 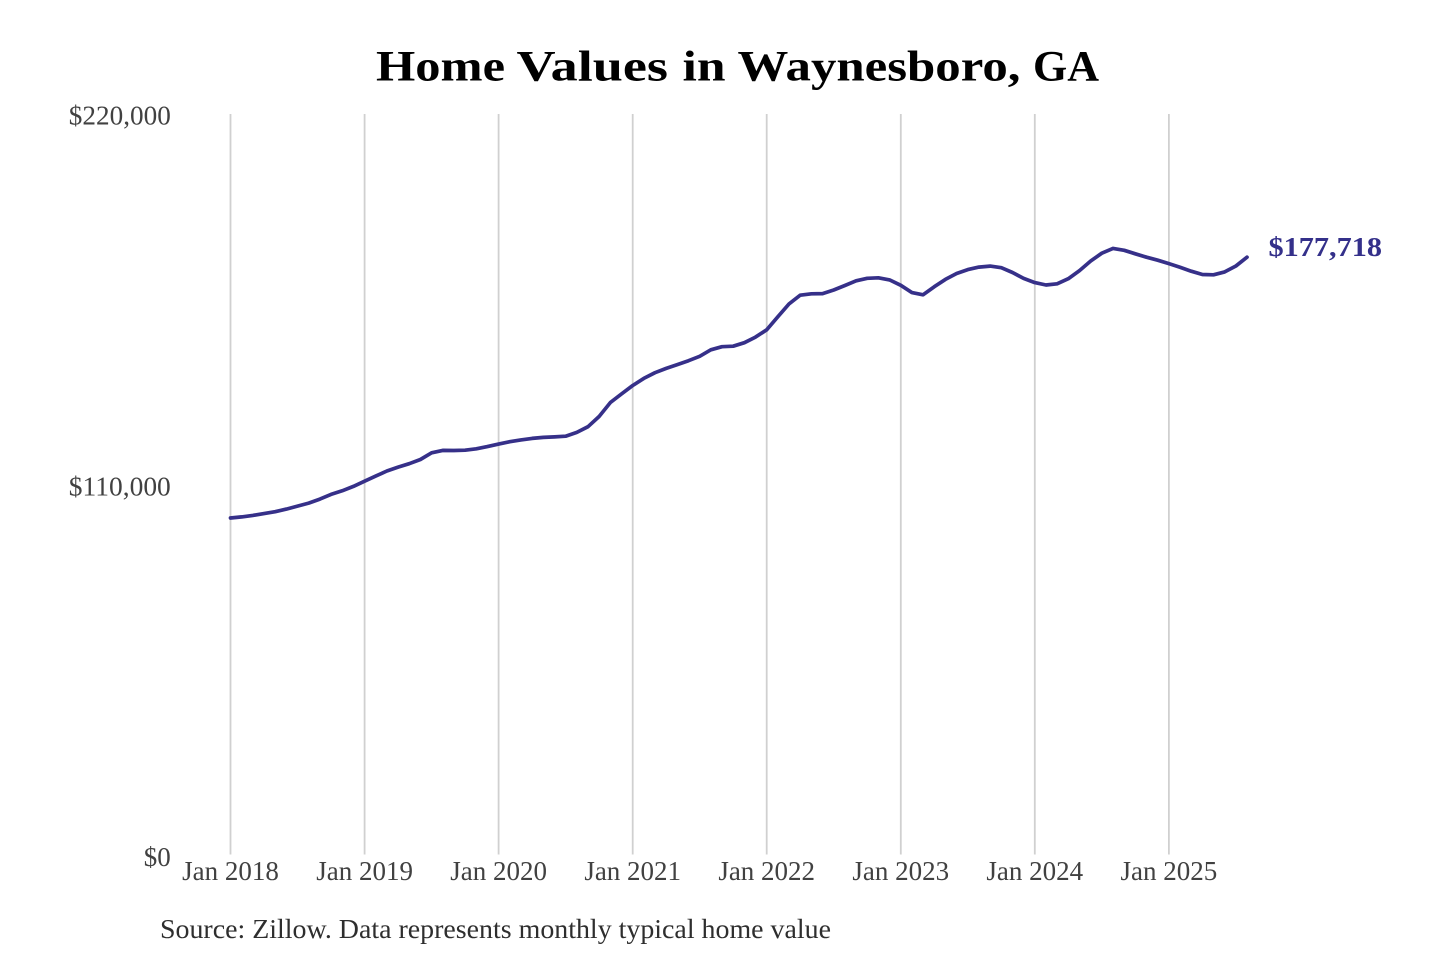 I want to click on svg-text: GA, so click(x=1066, y=67).